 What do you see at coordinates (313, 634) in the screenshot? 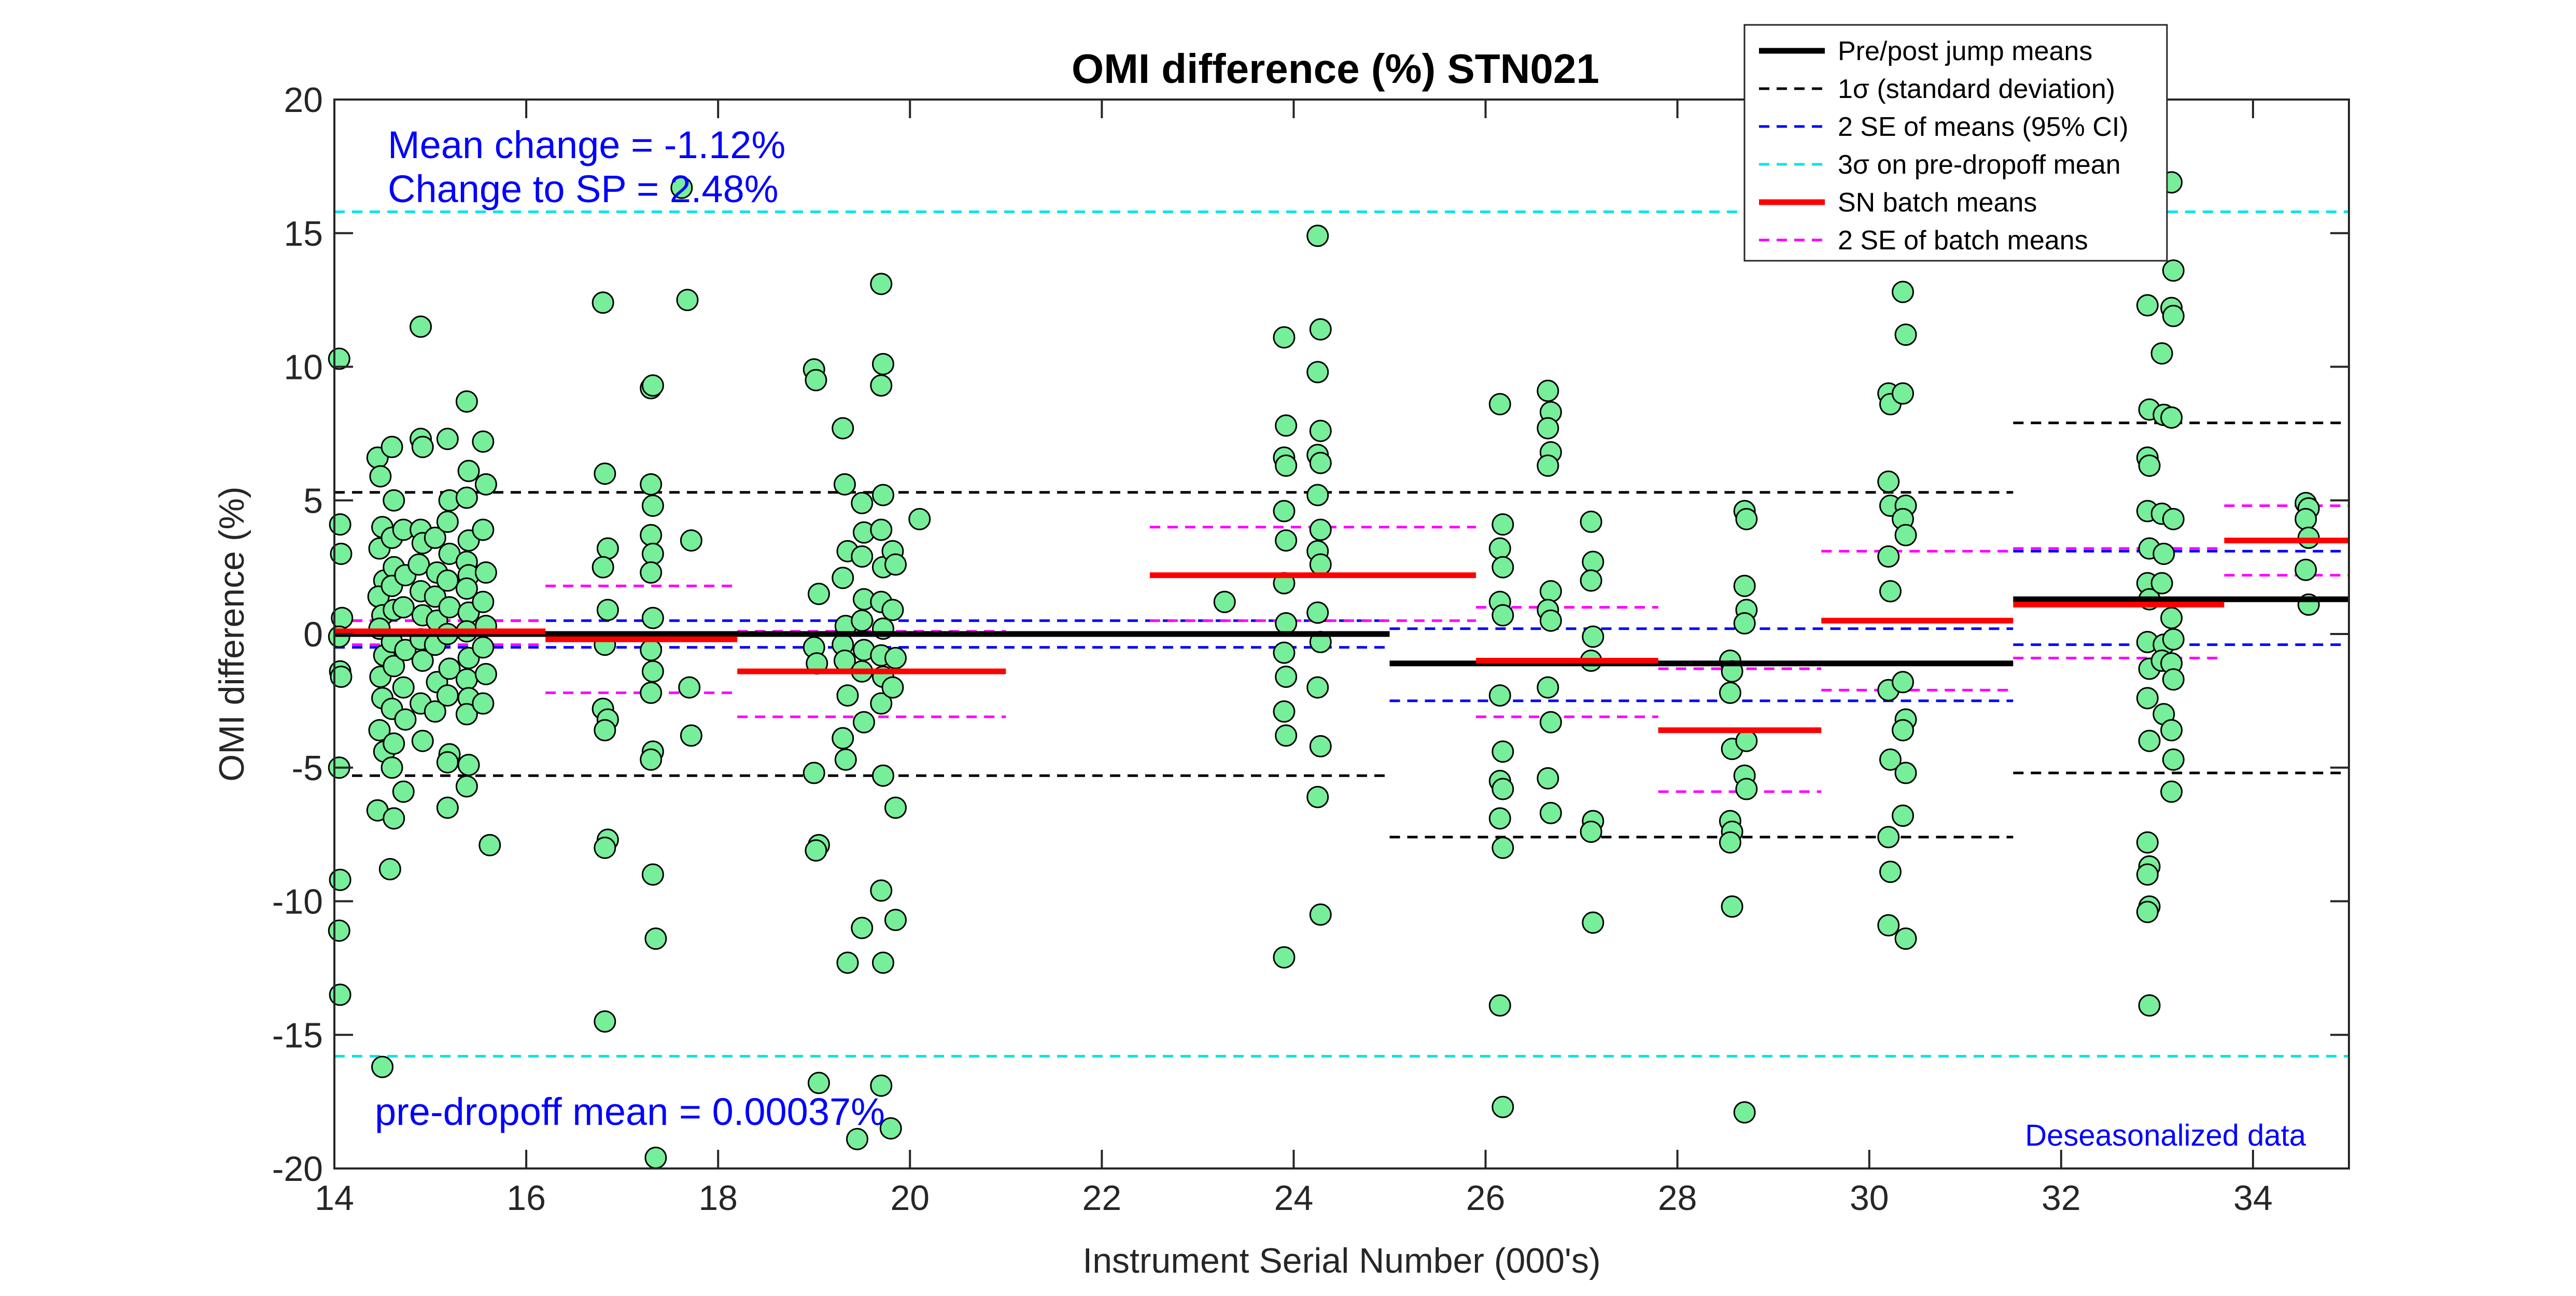
I see `y-tick-label: 0` at bounding box center [313, 634].